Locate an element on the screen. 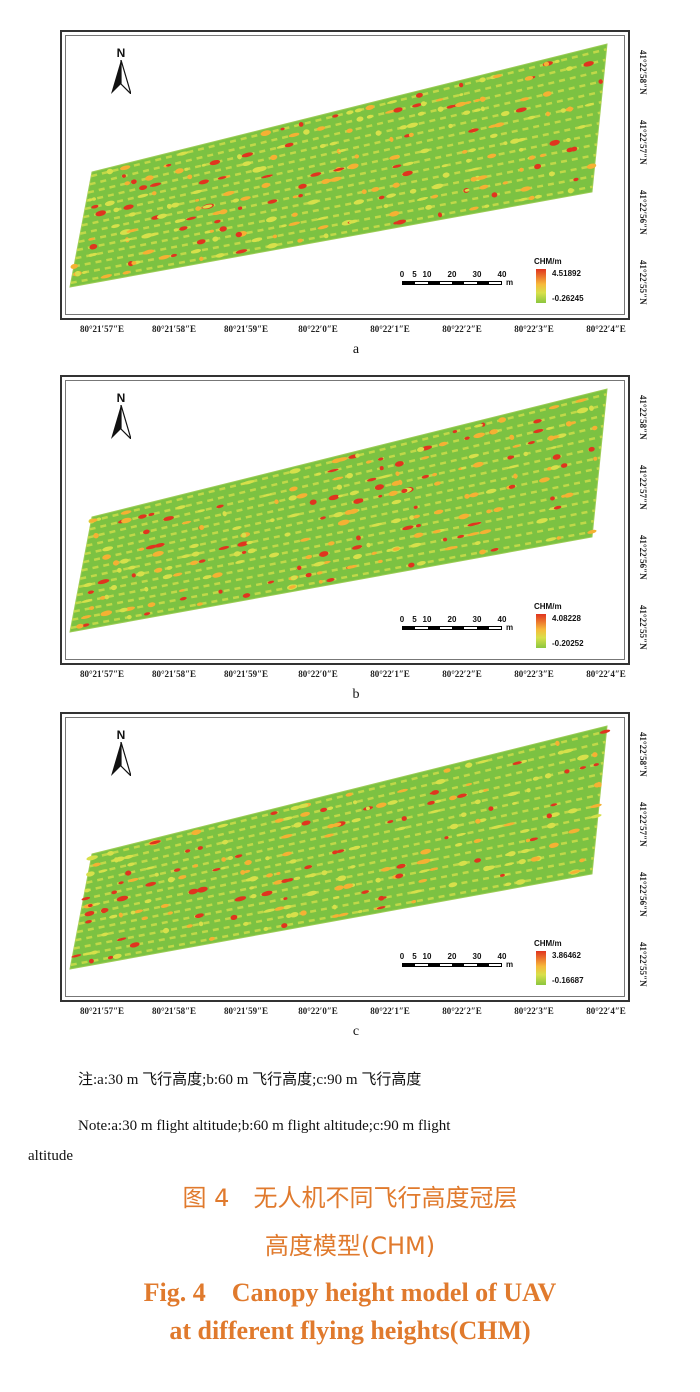 Image resolution: width=700 pixels, height=1392 pixels. legend-min-value: -0.20252 is located at coordinates (568, 643).